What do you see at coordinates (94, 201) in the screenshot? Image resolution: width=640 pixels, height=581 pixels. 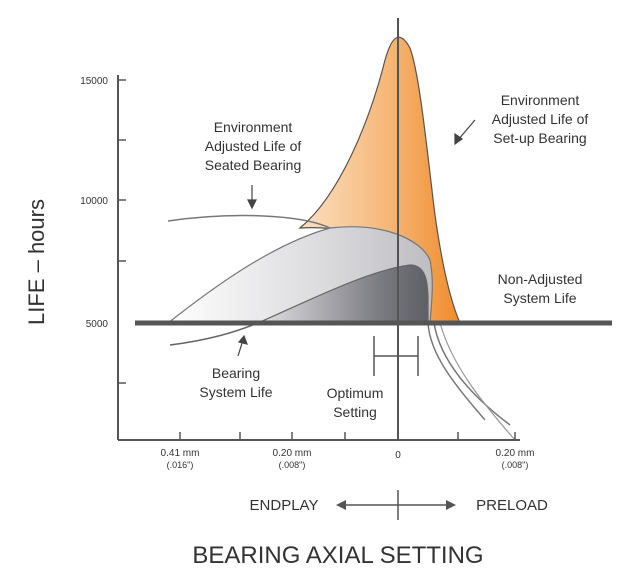 I see `y-tick-label-10000: 10000` at bounding box center [94, 201].